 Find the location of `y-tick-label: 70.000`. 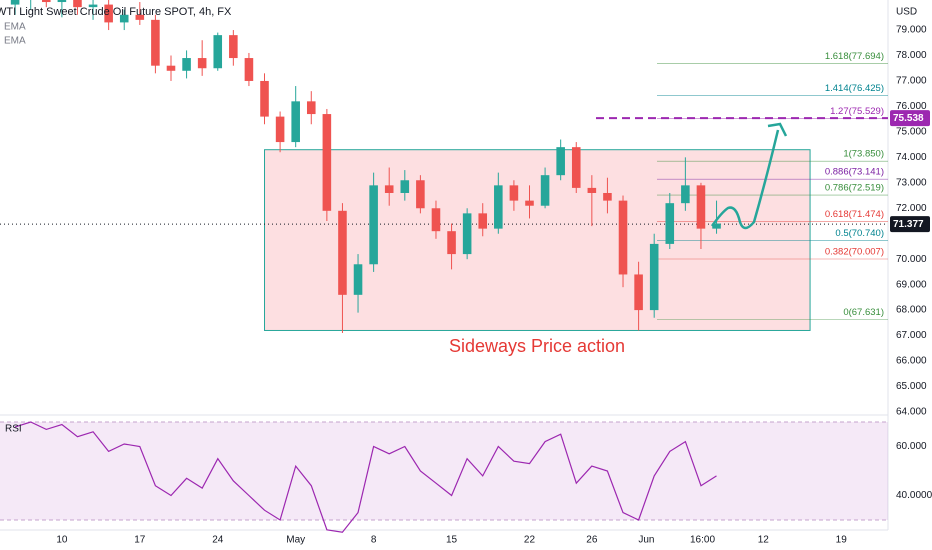

y-tick-label: 70.000 is located at coordinates (911, 259).